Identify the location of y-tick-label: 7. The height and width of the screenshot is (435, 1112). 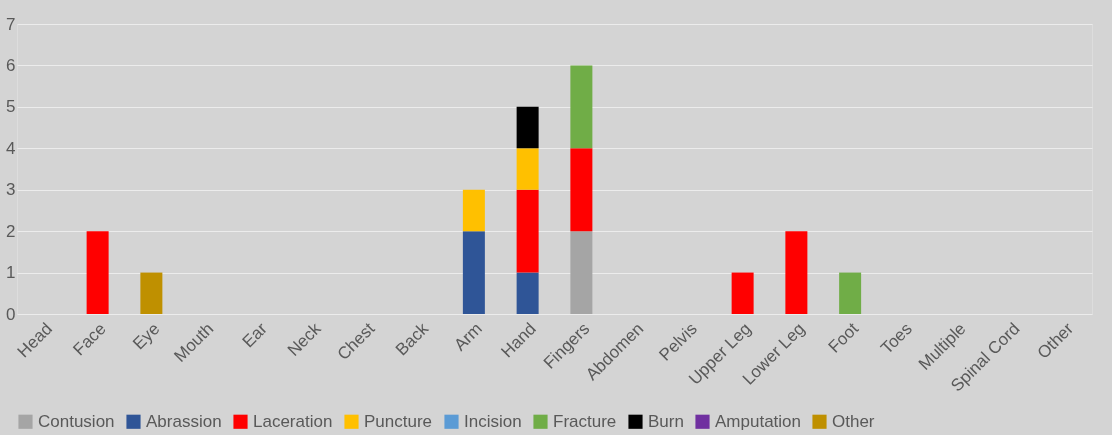
(11, 24).